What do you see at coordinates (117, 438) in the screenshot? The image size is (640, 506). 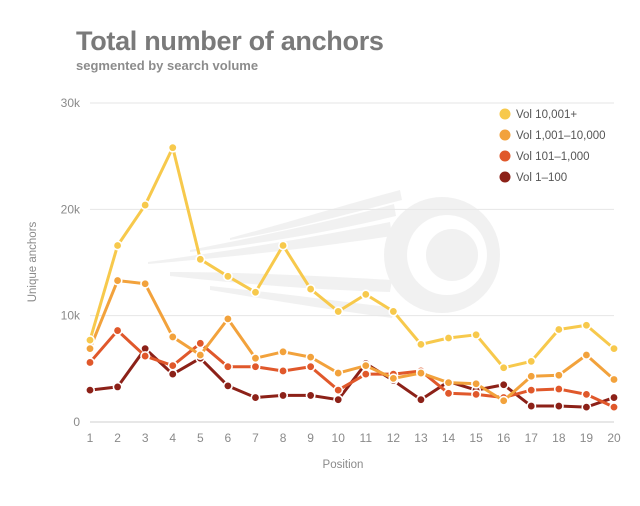 I see `x-tick-label: 2` at bounding box center [117, 438].